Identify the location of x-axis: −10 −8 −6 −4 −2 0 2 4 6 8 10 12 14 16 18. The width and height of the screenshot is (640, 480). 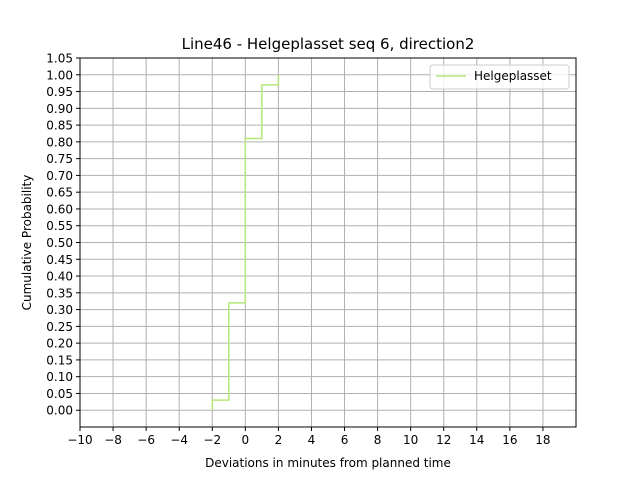
(309, 437).